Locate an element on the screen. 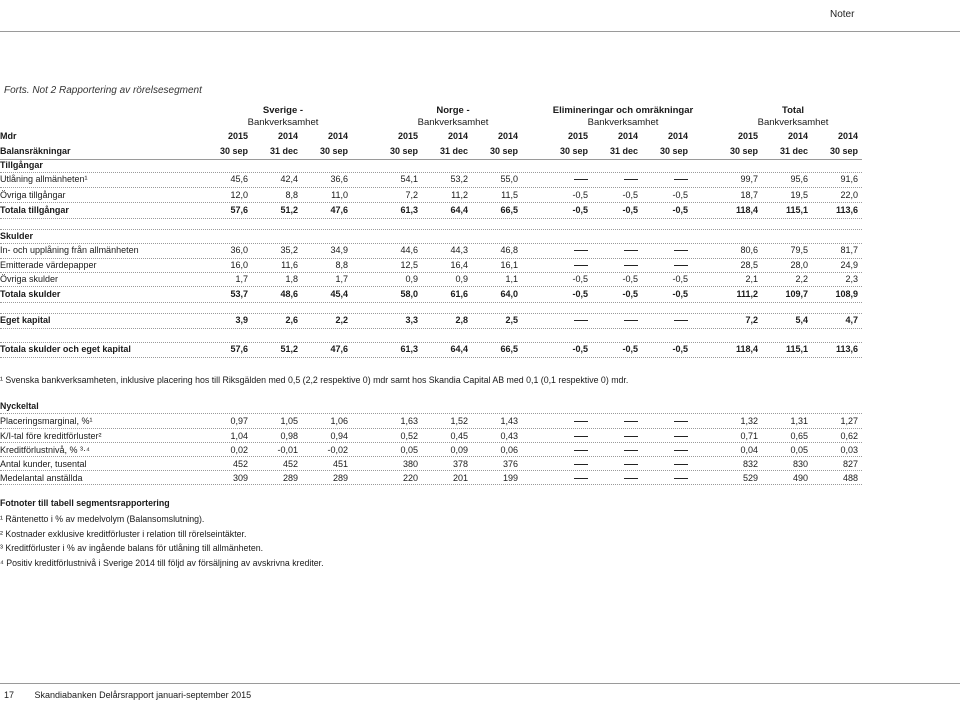 The width and height of the screenshot is (960, 702). table-cell: 830 is located at coordinates (800, 464).